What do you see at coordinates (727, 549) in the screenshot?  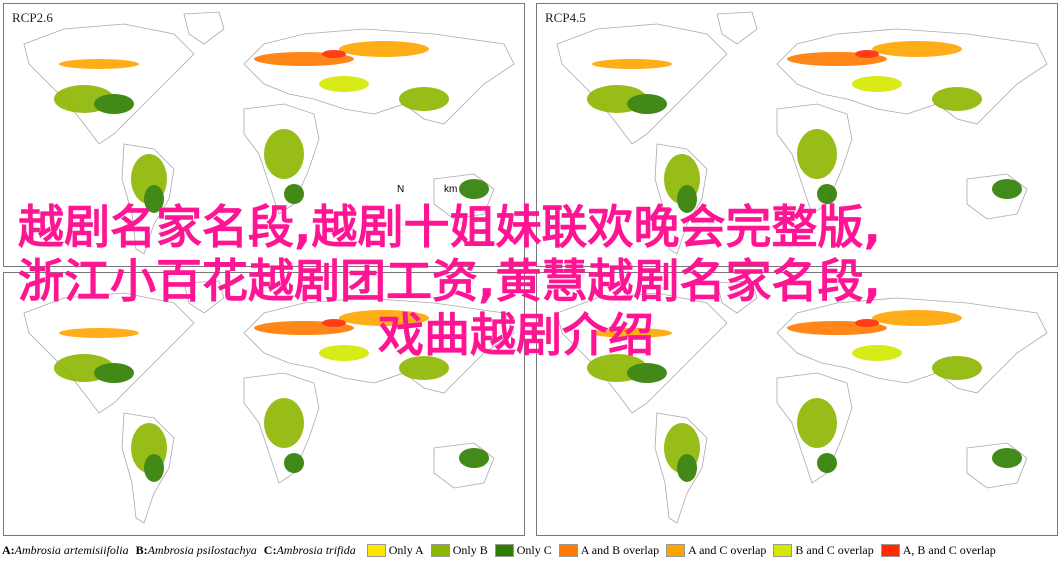 I see `legend-label: A and C overlap` at bounding box center [727, 549].